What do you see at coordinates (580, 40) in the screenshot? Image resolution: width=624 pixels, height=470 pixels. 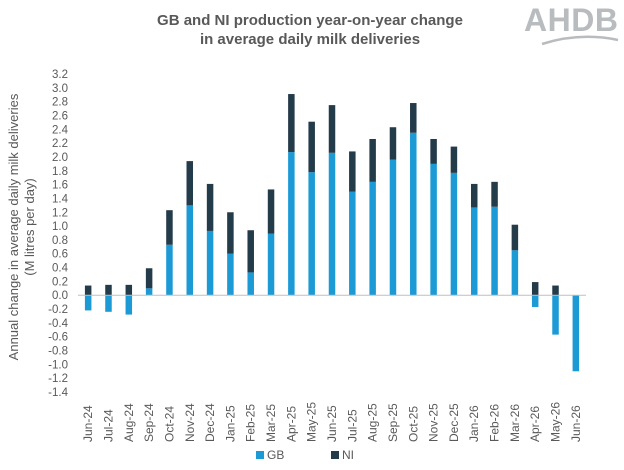 I see `logo-swoosh-icon` at bounding box center [580, 40].